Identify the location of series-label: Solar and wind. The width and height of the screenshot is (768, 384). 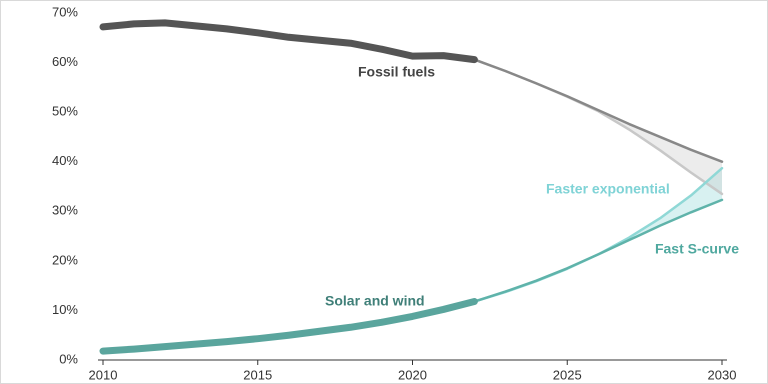
(375, 301).